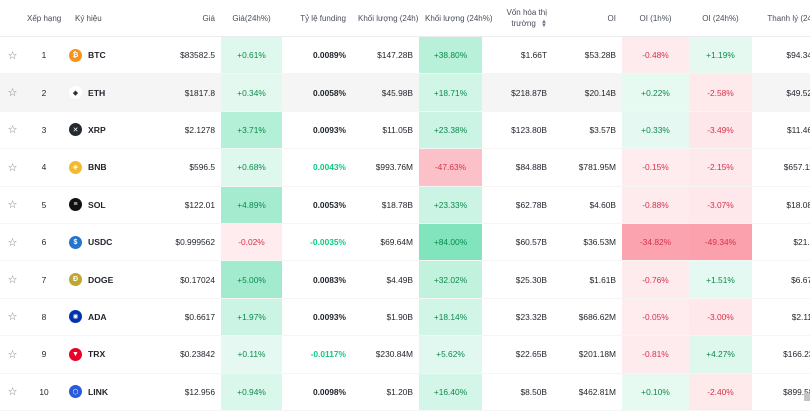  I want to click on market-cap-cell: $1.66T, so click(517, 55).